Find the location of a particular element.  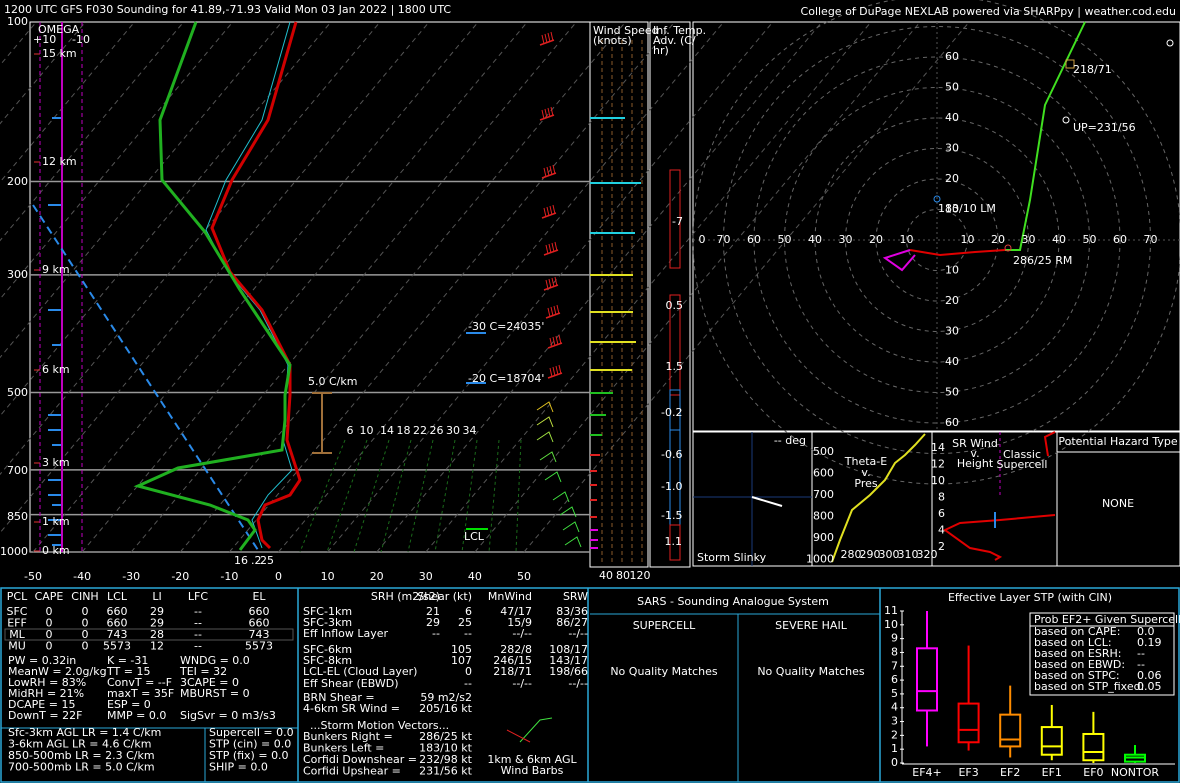

hazard-frame is located at coordinates (1118, 499).